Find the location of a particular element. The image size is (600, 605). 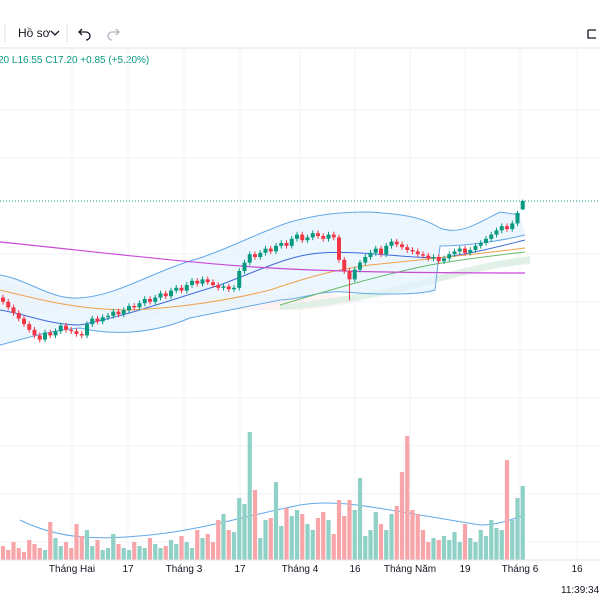

undo-button is located at coordinates (84, 34).